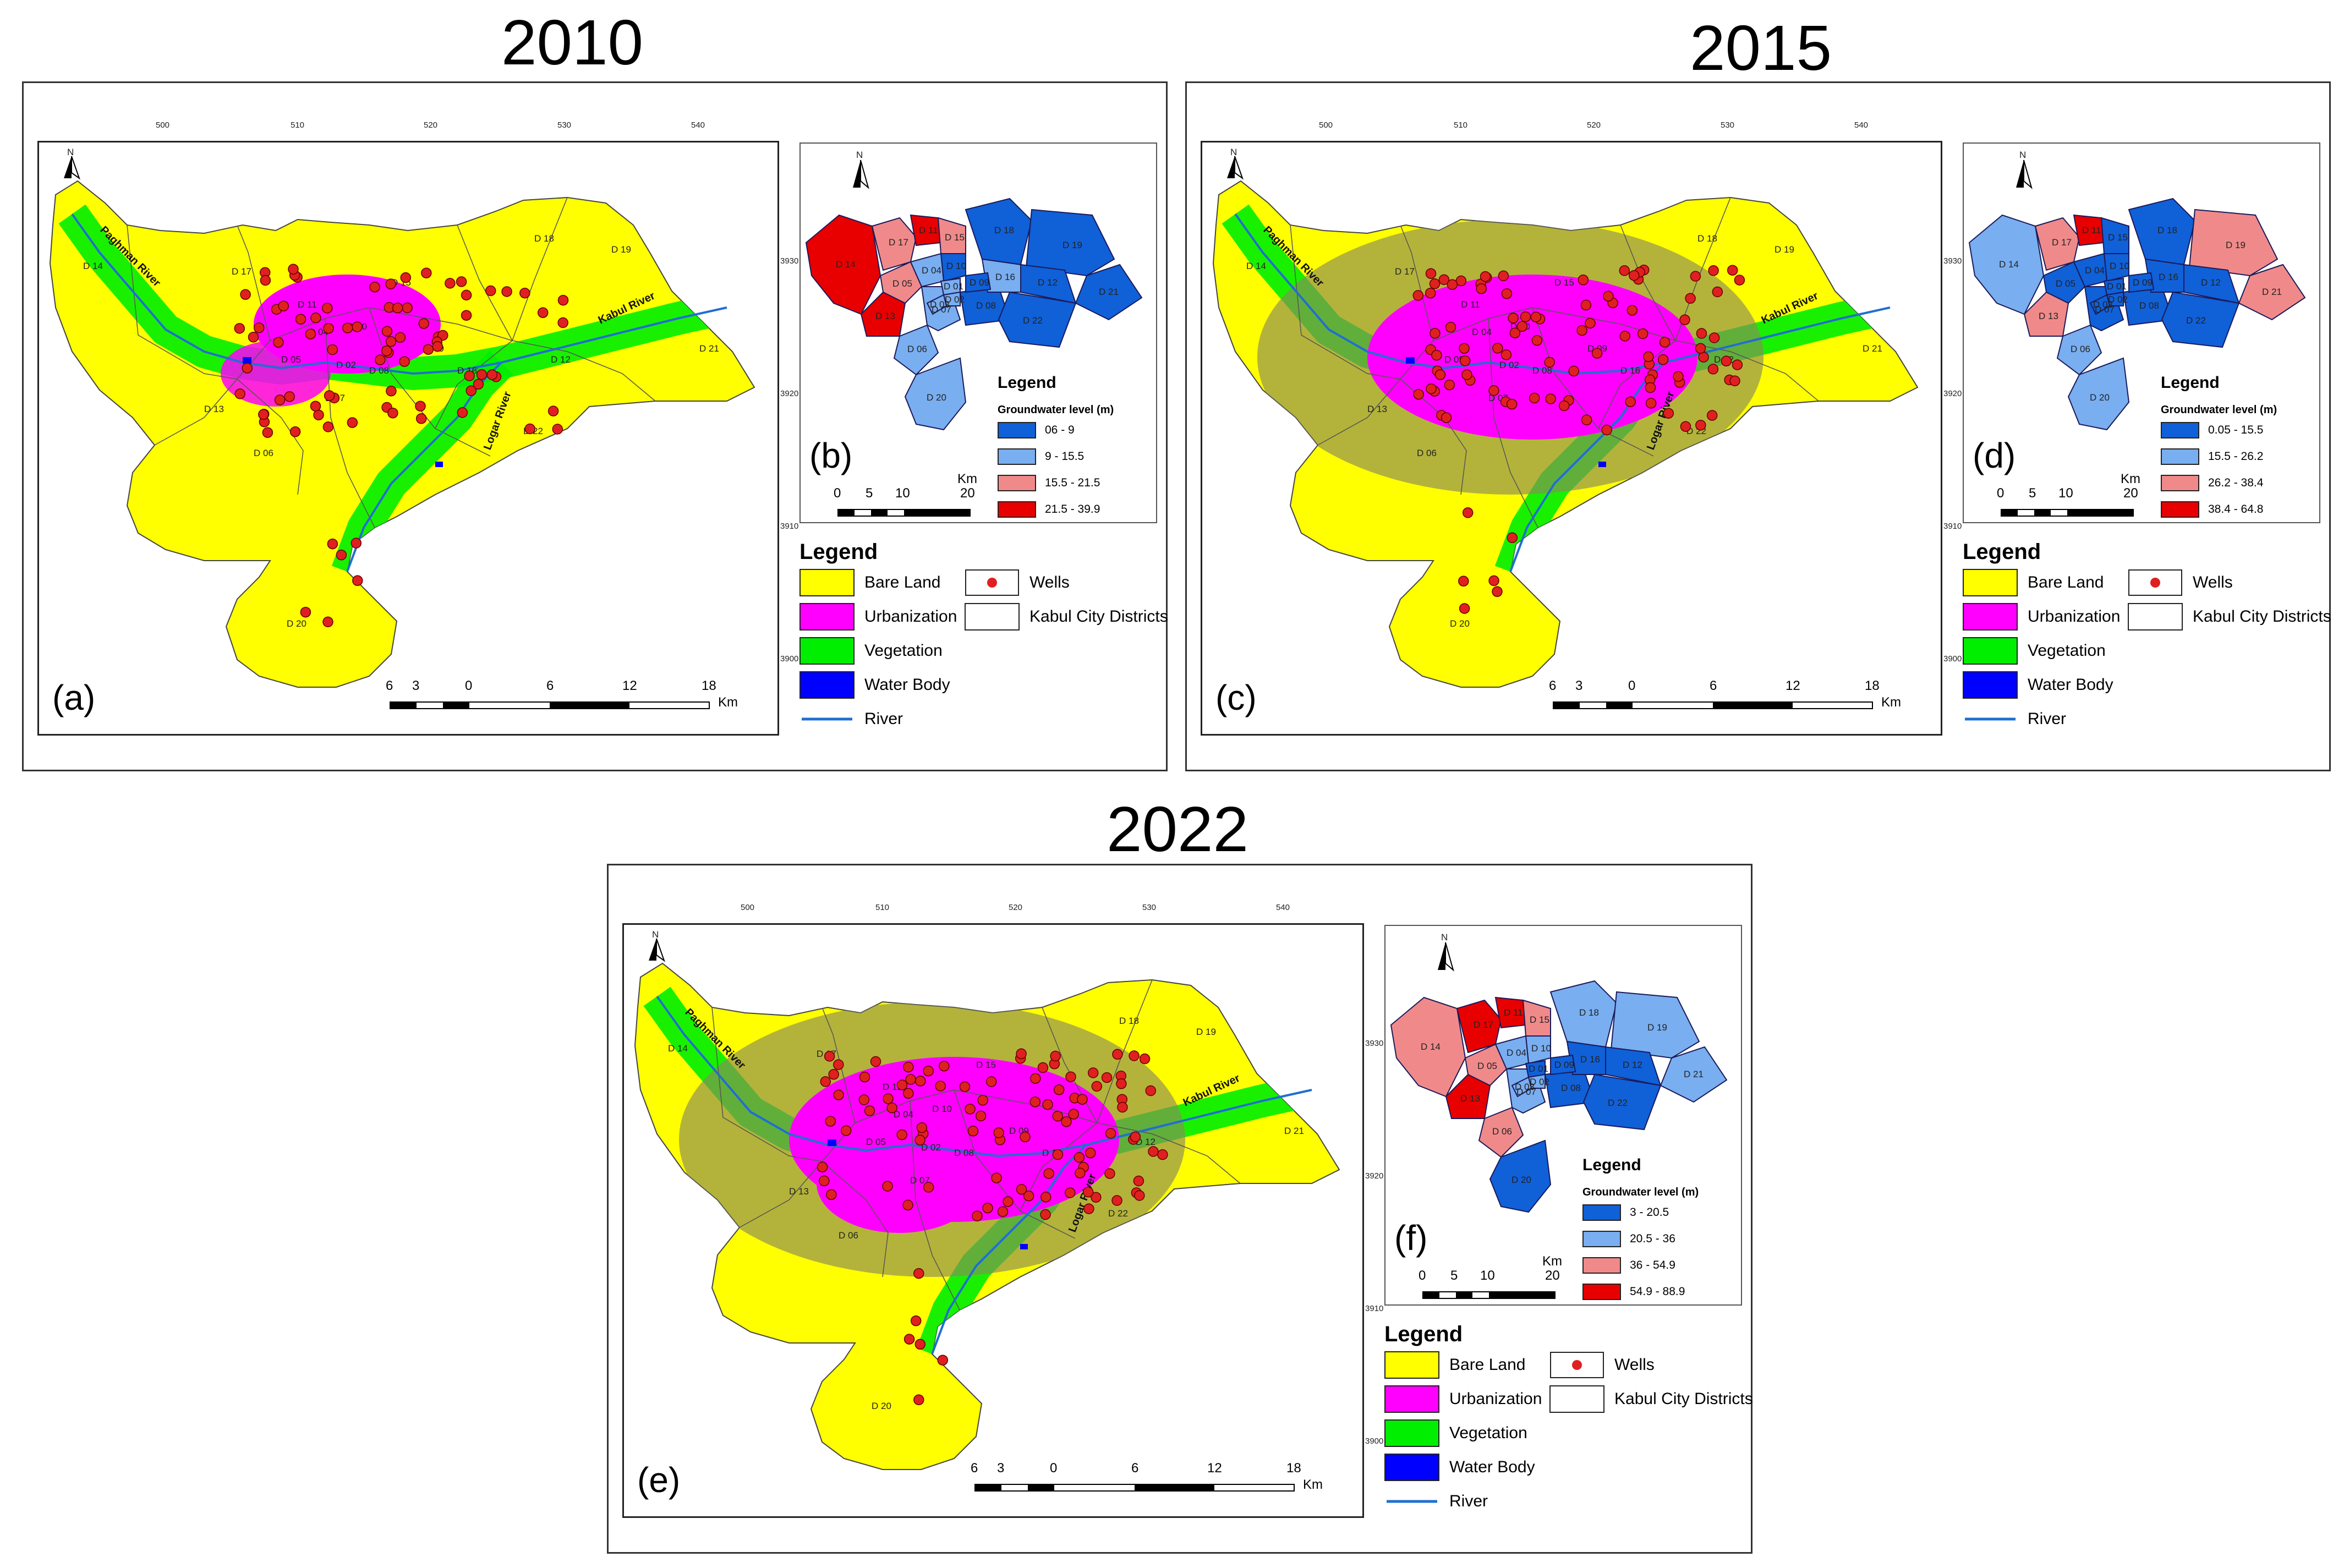  I want to click on legend-item-river: River, so click(851, 719).